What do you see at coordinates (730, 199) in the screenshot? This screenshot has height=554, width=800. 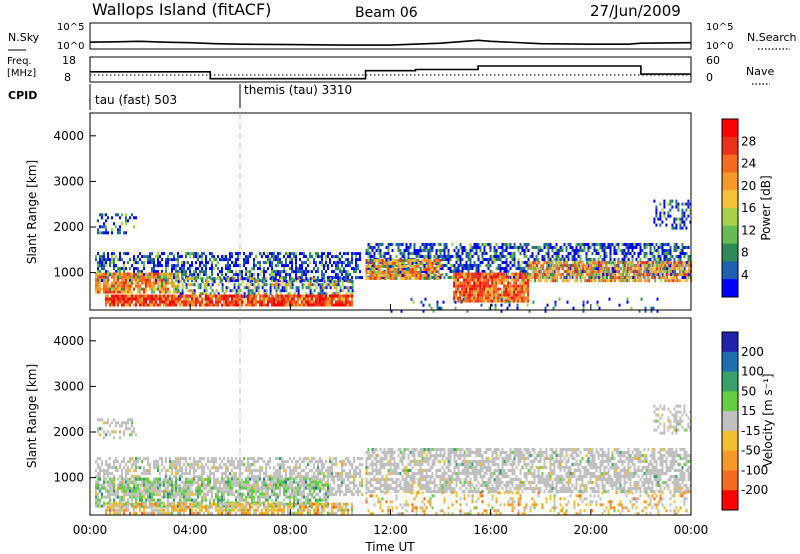 I see `power-colorbar-swatch` at bounding box center [730, 199].